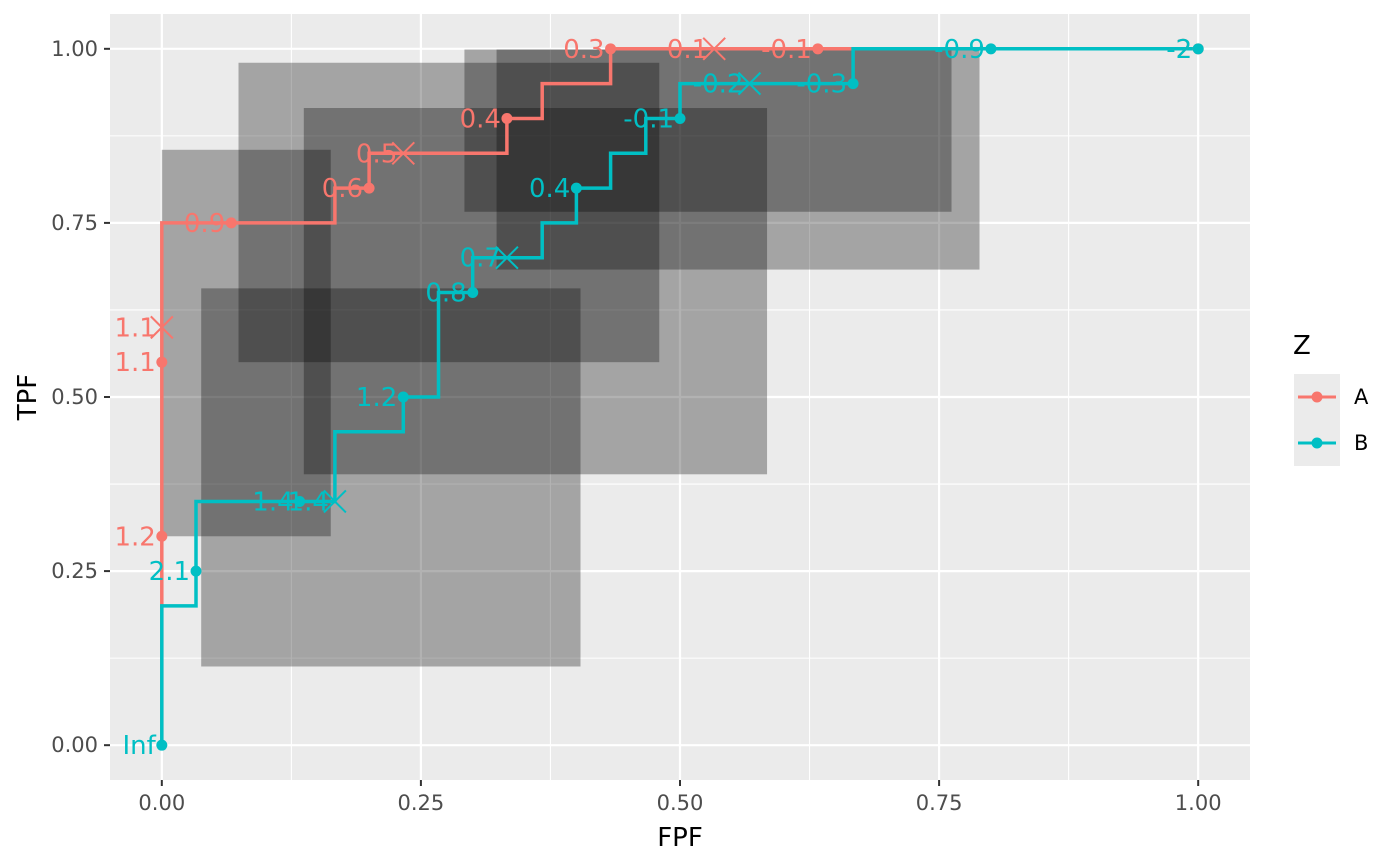 Image resolution: width=1400 pixels, height=866 pixels. What do you see at coordinates (1317, 397) in the screenshot?
I see `legend-point-a` at bounding box center [1317, 397].